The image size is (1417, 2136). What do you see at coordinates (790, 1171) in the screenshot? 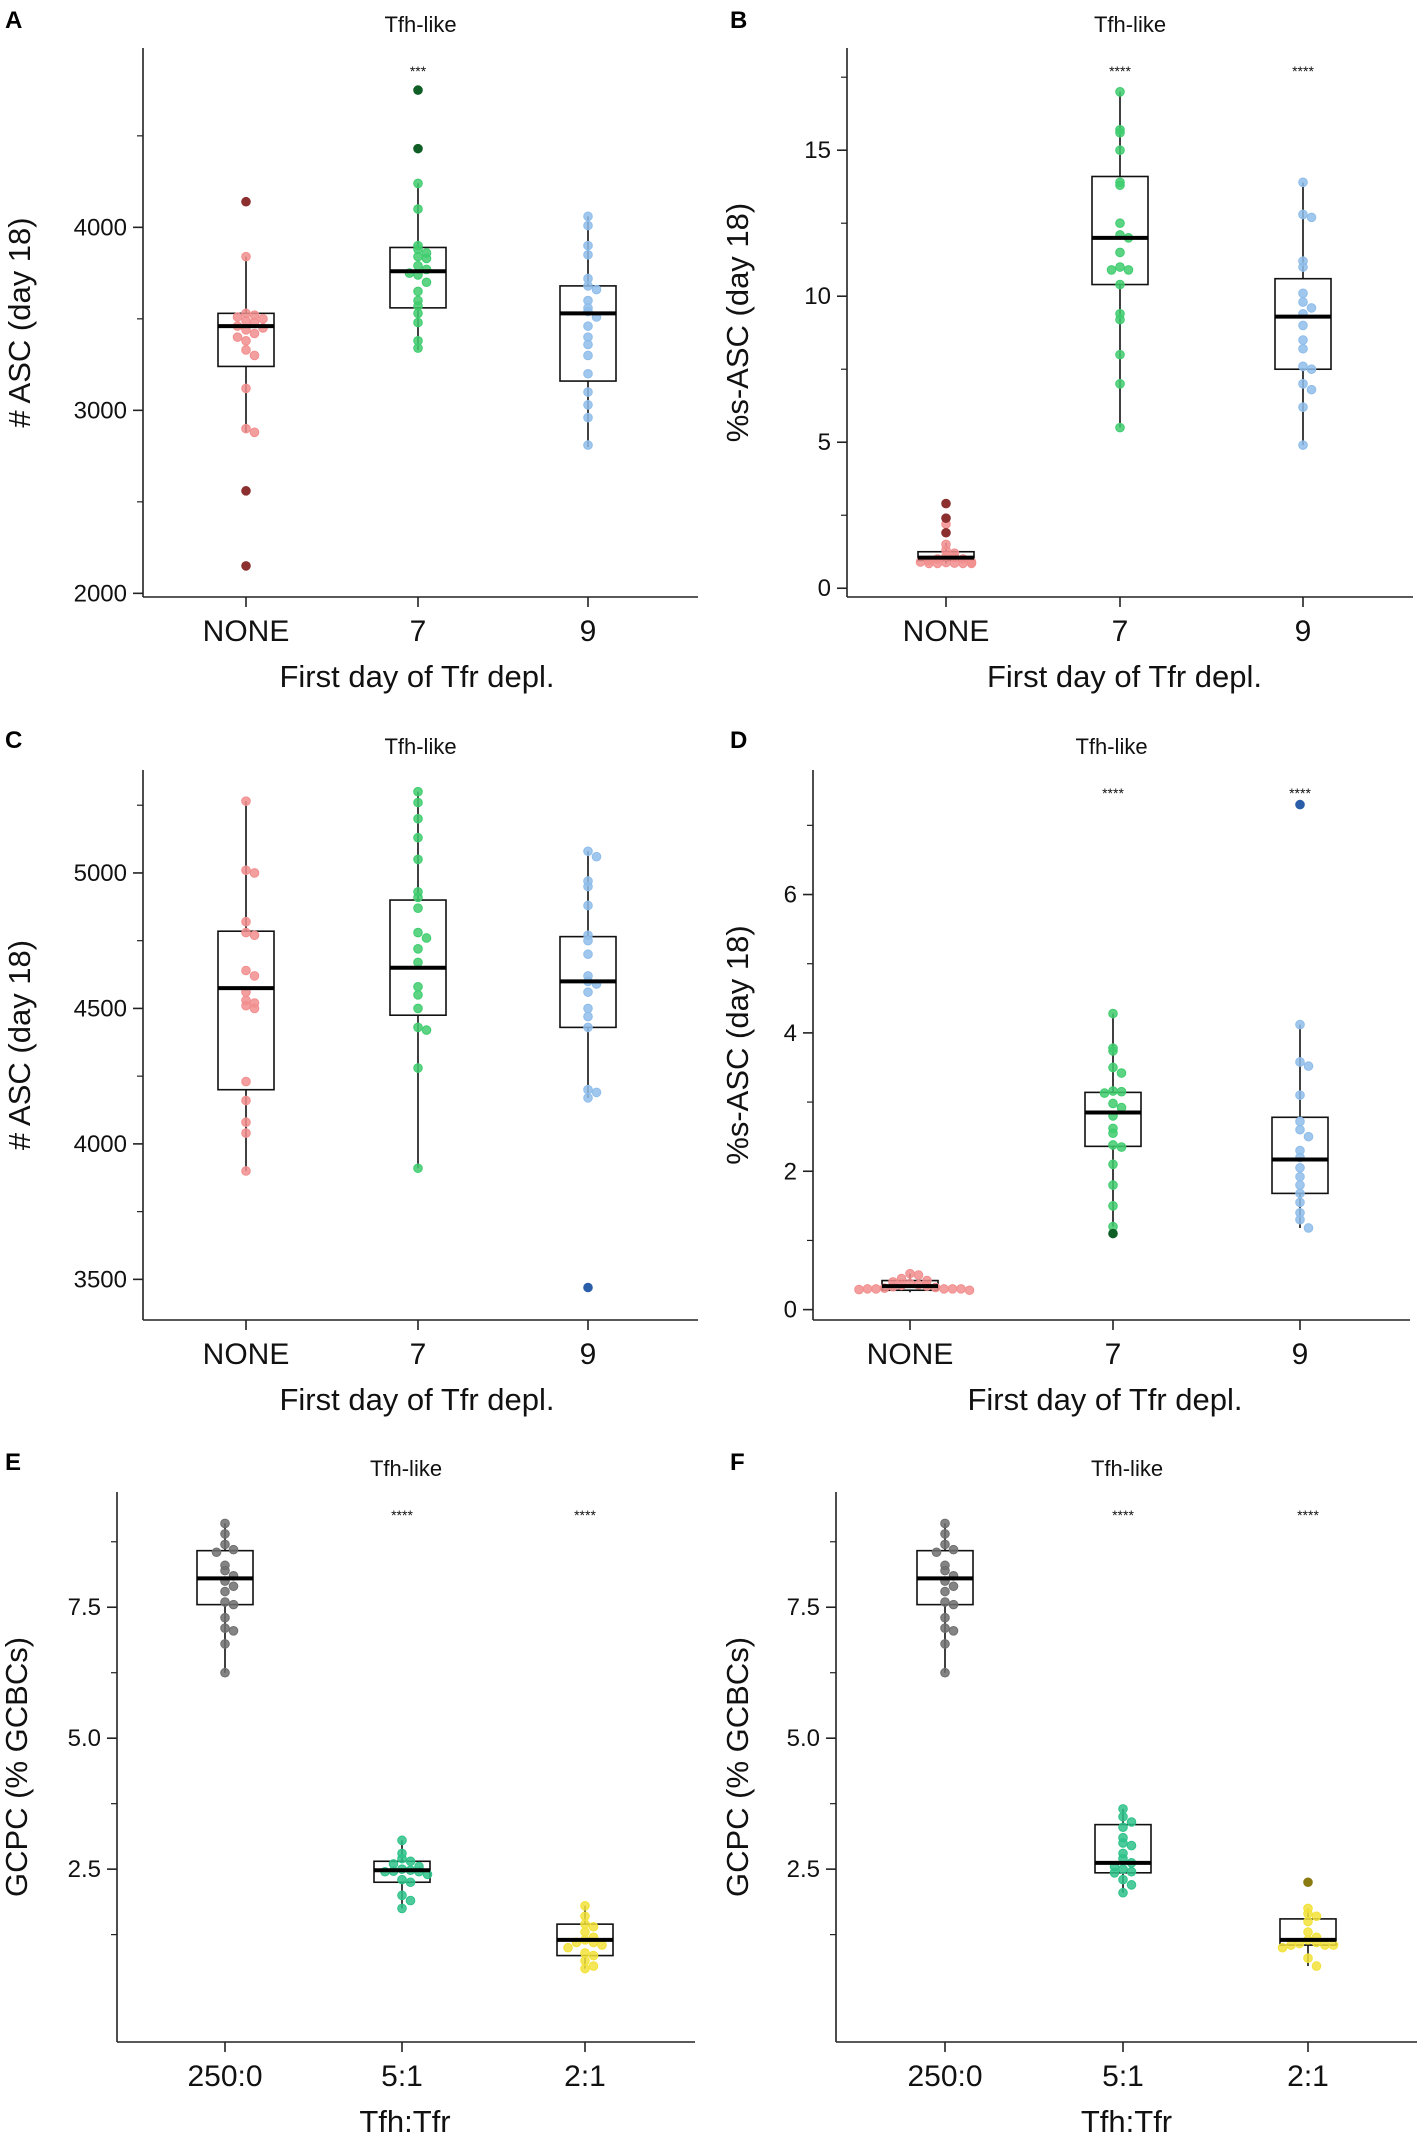
I see `y-tick-label: 2` at bounding box center [790, 1171].